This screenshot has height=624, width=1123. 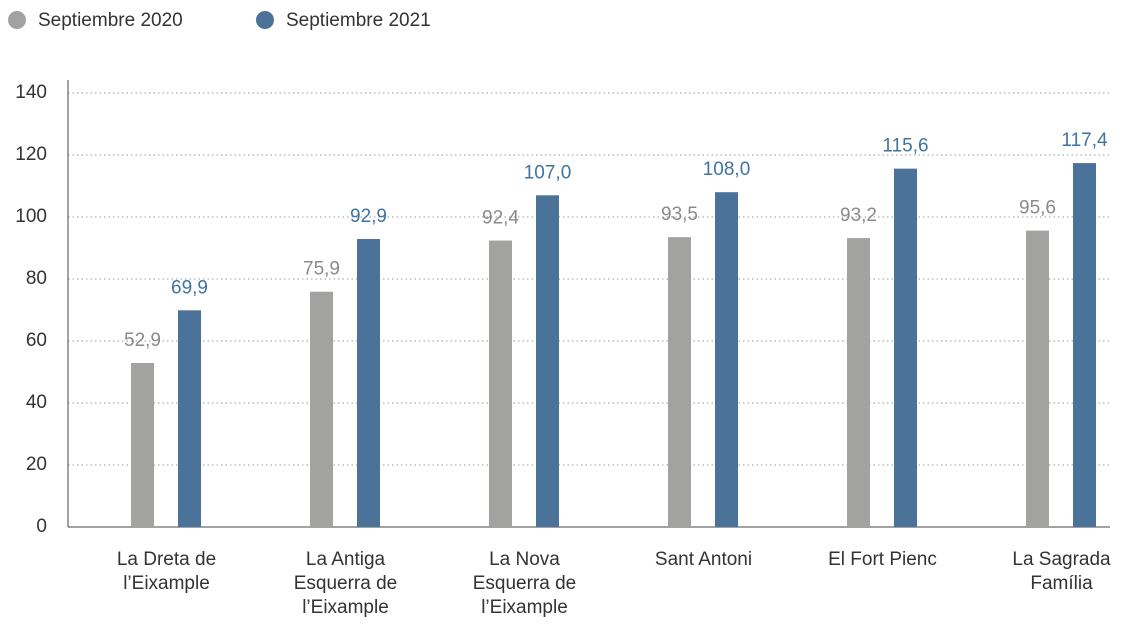 I want to click on value-label: 115,6, so click(x=905, y=146).